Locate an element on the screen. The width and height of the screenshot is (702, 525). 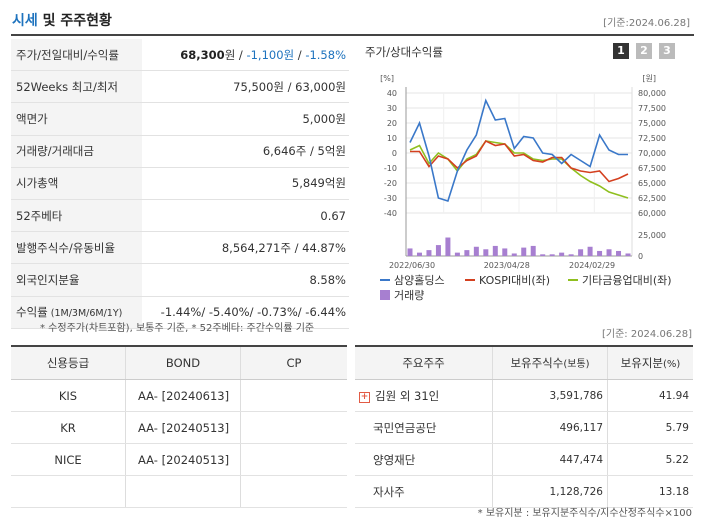
page-title-rest: 및 주주현황 is located at coordinates (74, 21).